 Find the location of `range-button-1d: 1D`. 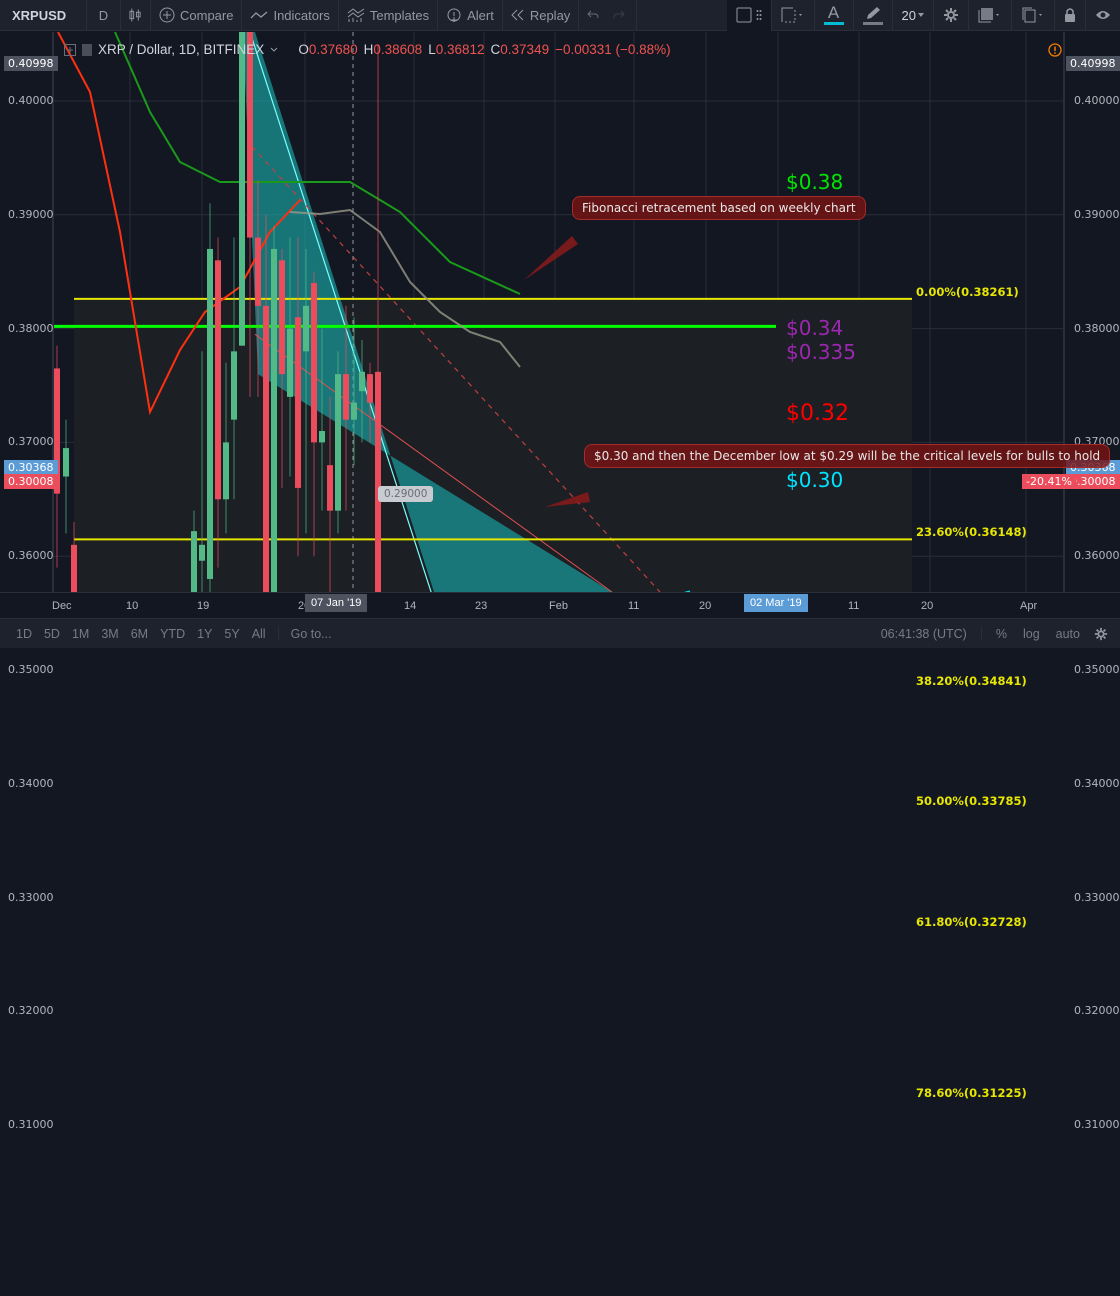

range-button-1d: 1D is located at coordinates (24, 633).